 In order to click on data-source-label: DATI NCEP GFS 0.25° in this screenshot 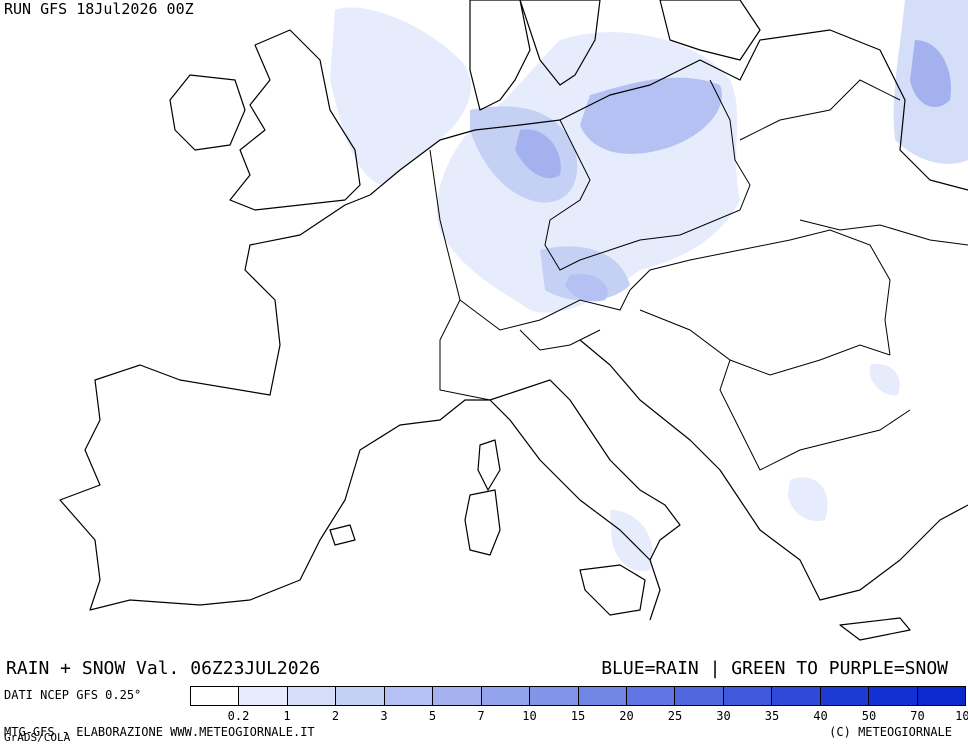, I will do `click(73, 695)`.